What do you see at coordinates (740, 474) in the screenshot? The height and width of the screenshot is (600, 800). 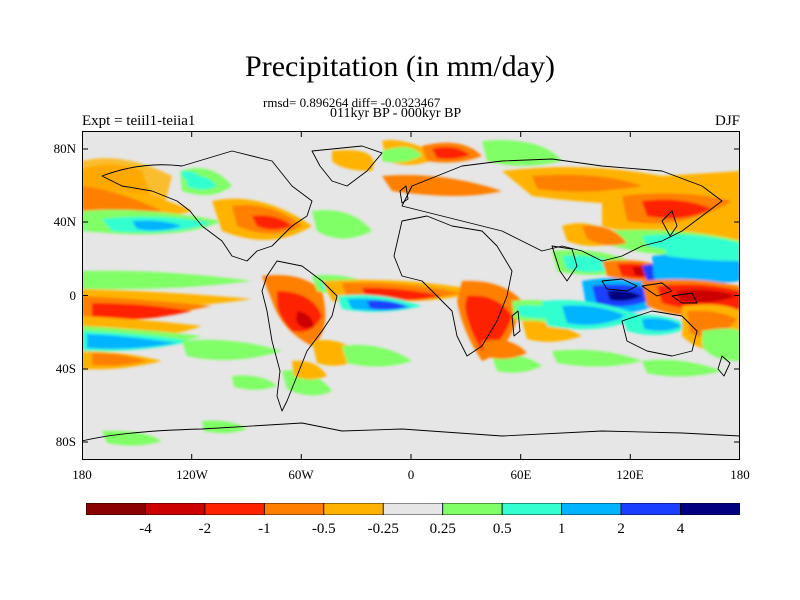 I see `lon-label-180e: 180` at bounding box center [740, 474].